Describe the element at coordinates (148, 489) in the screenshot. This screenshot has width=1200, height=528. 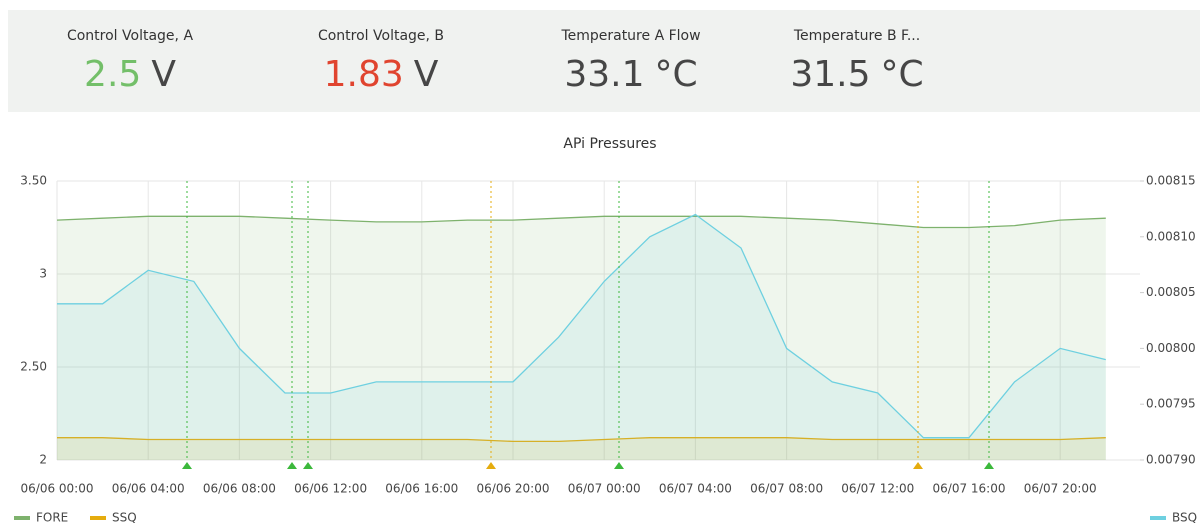
I see `x-tick-label: 06/06 04:00` at that location.